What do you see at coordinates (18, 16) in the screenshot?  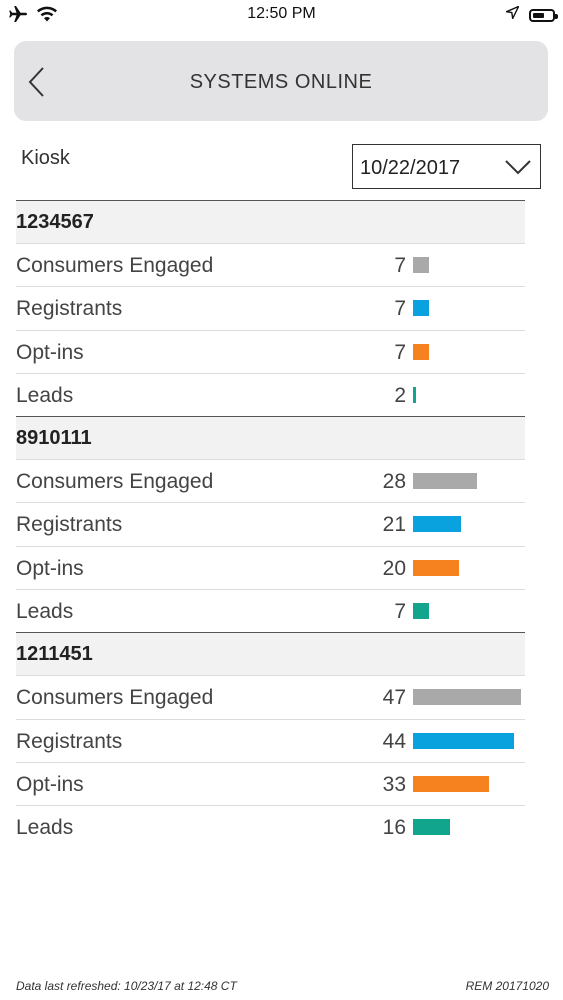 I see `airplane-icon` at bounding box center [18, 16].